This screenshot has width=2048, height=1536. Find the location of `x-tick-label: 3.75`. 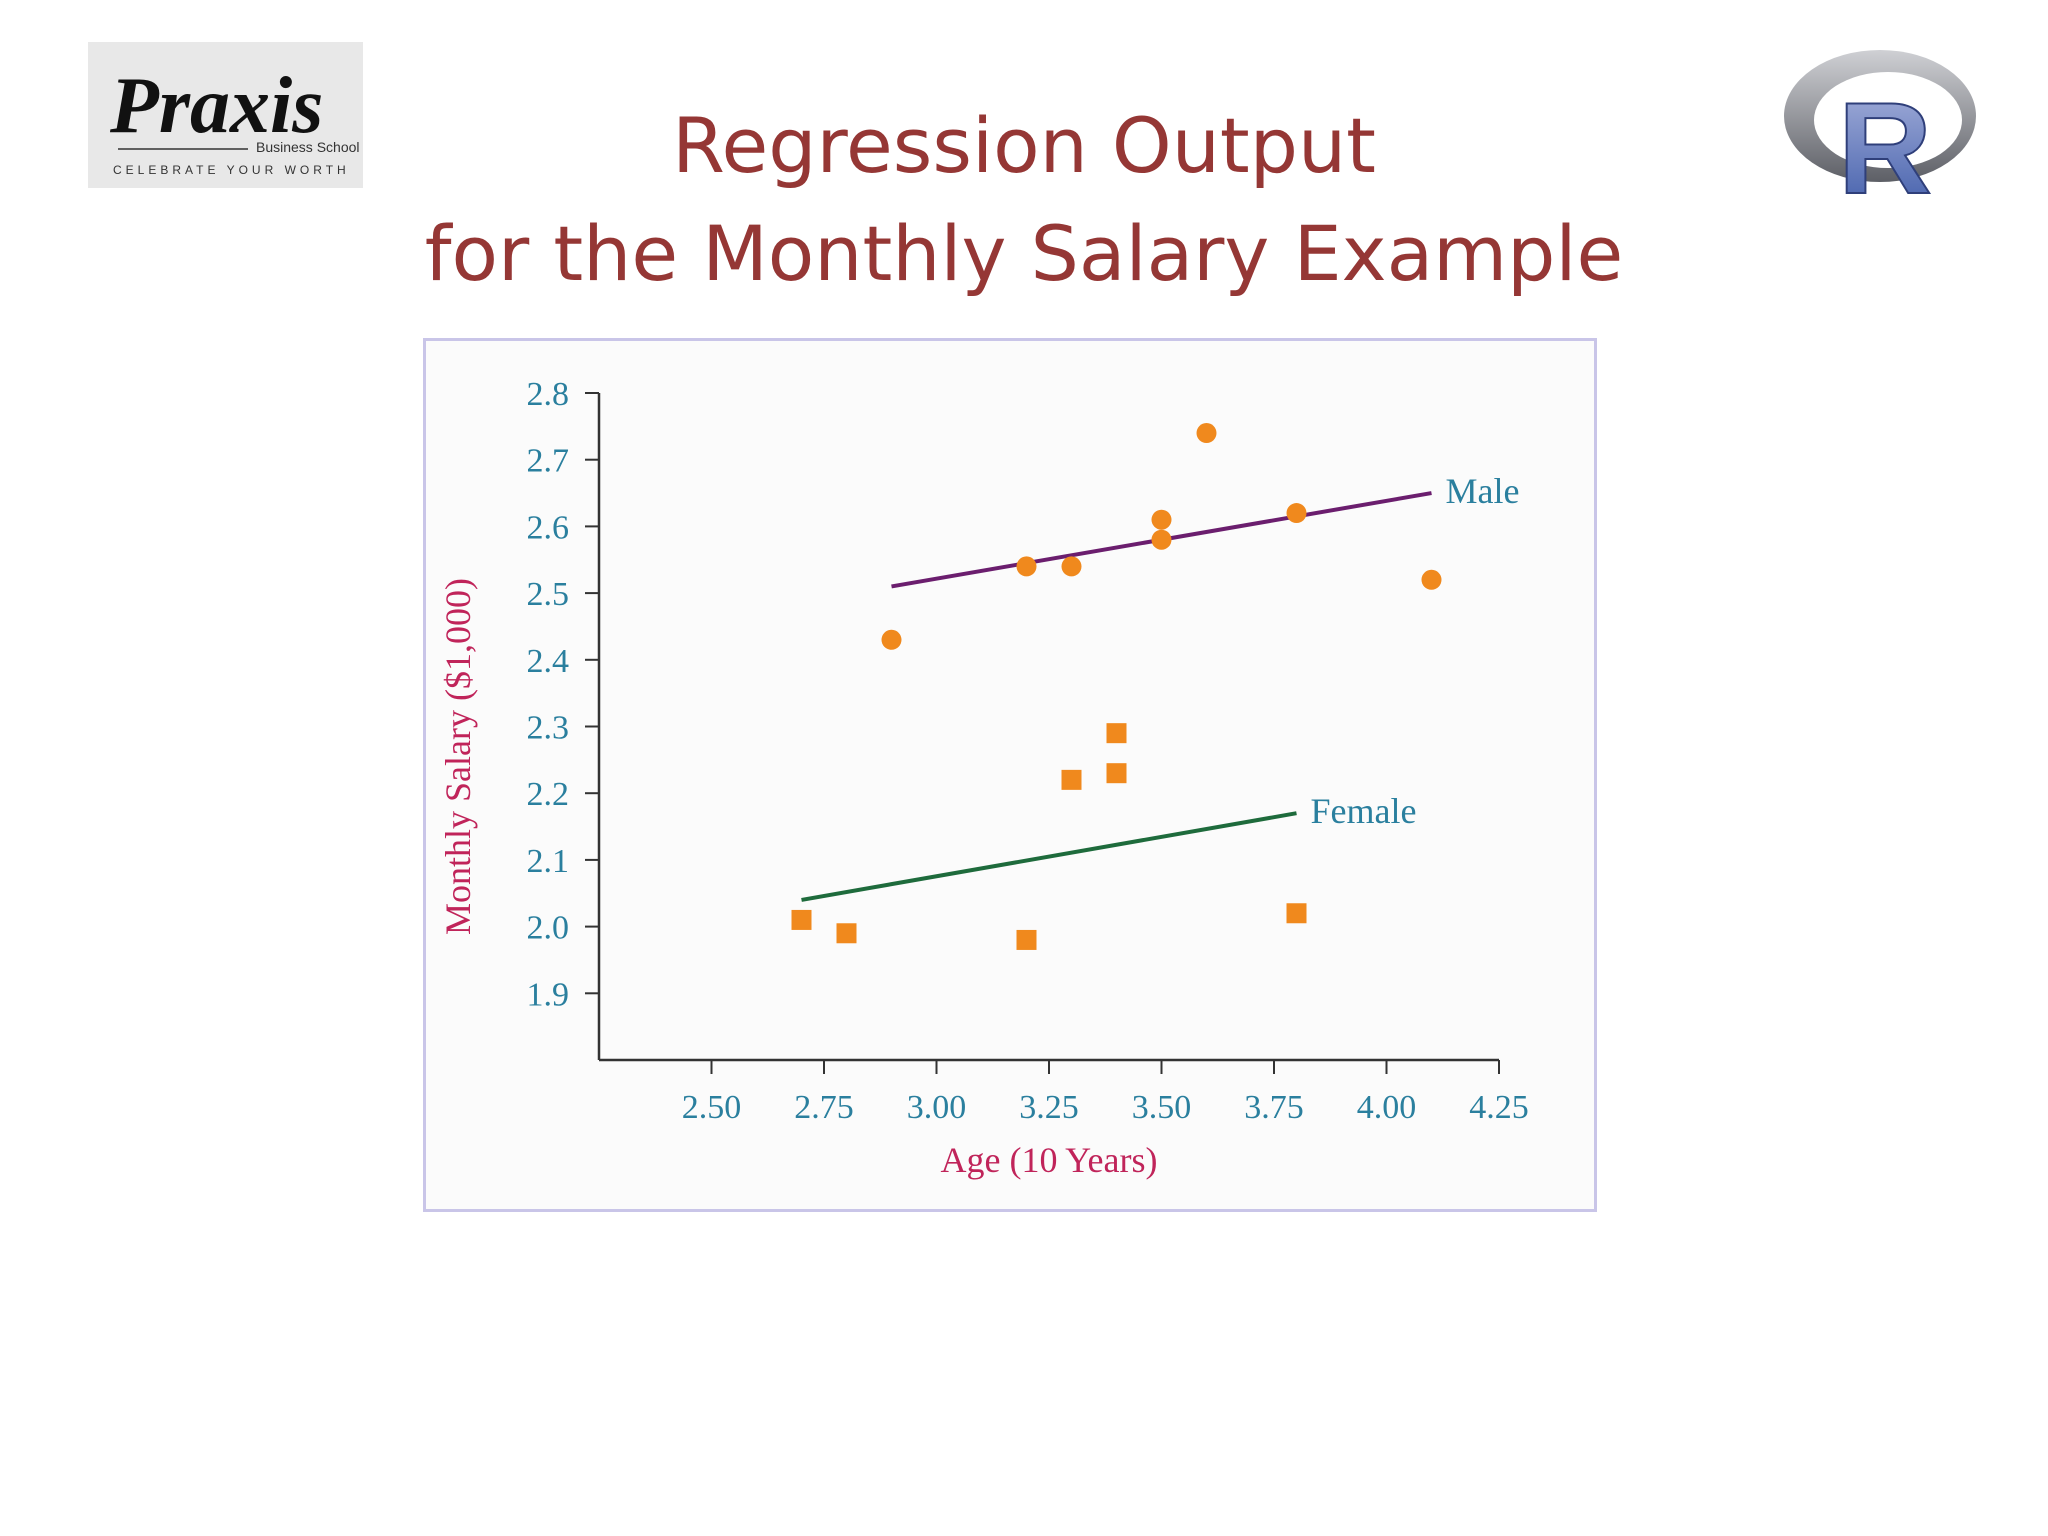

x-tick-label: 3.75 is located at coordinates (1274, 1107).